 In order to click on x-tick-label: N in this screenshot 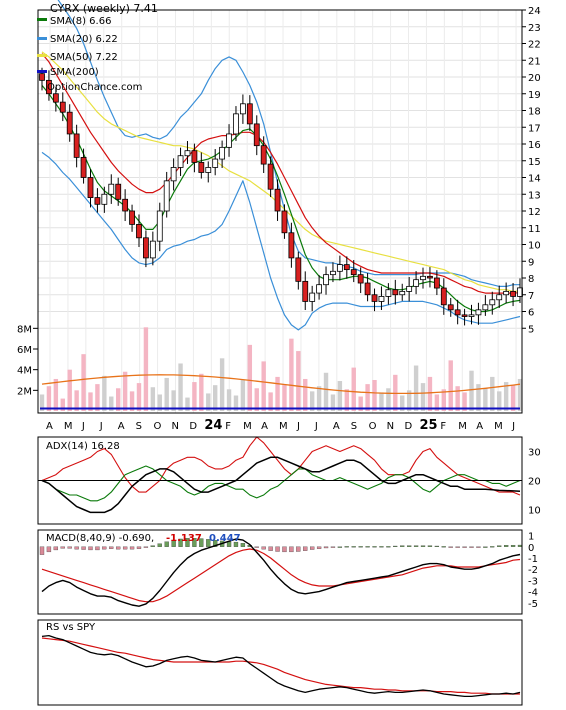, I will do `click(390, 426)`.